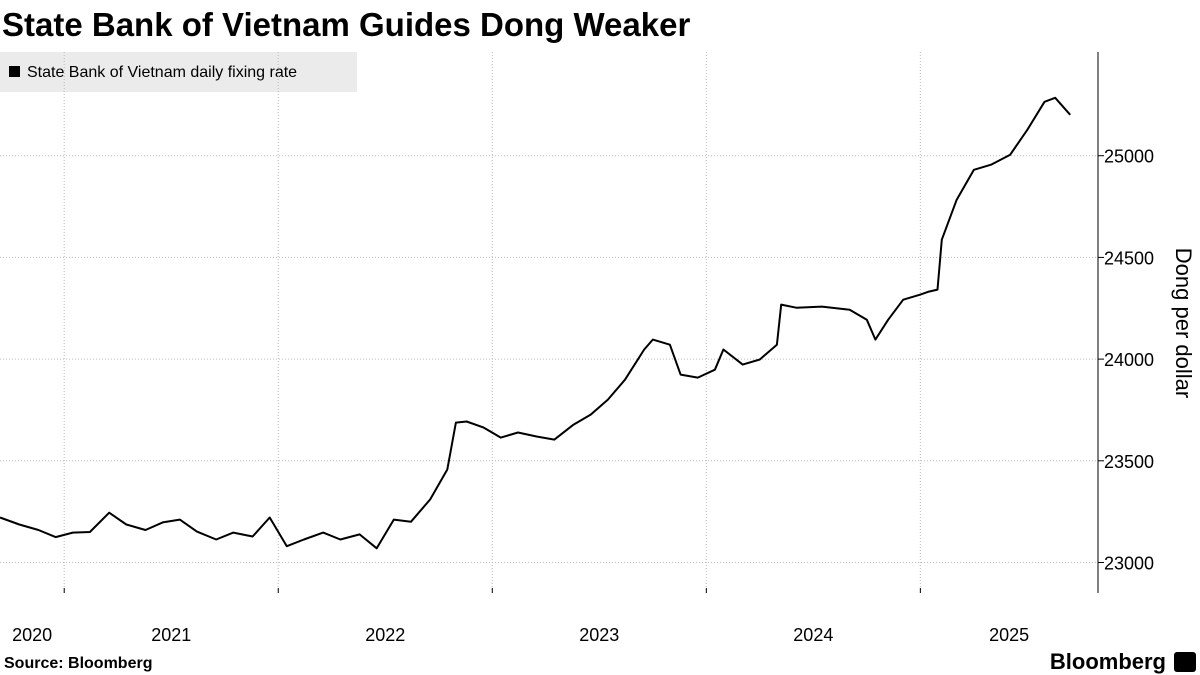 This screenshot has width=1200, height=675. I want to click on source: Source: Bloomberg, so click(78, 663).